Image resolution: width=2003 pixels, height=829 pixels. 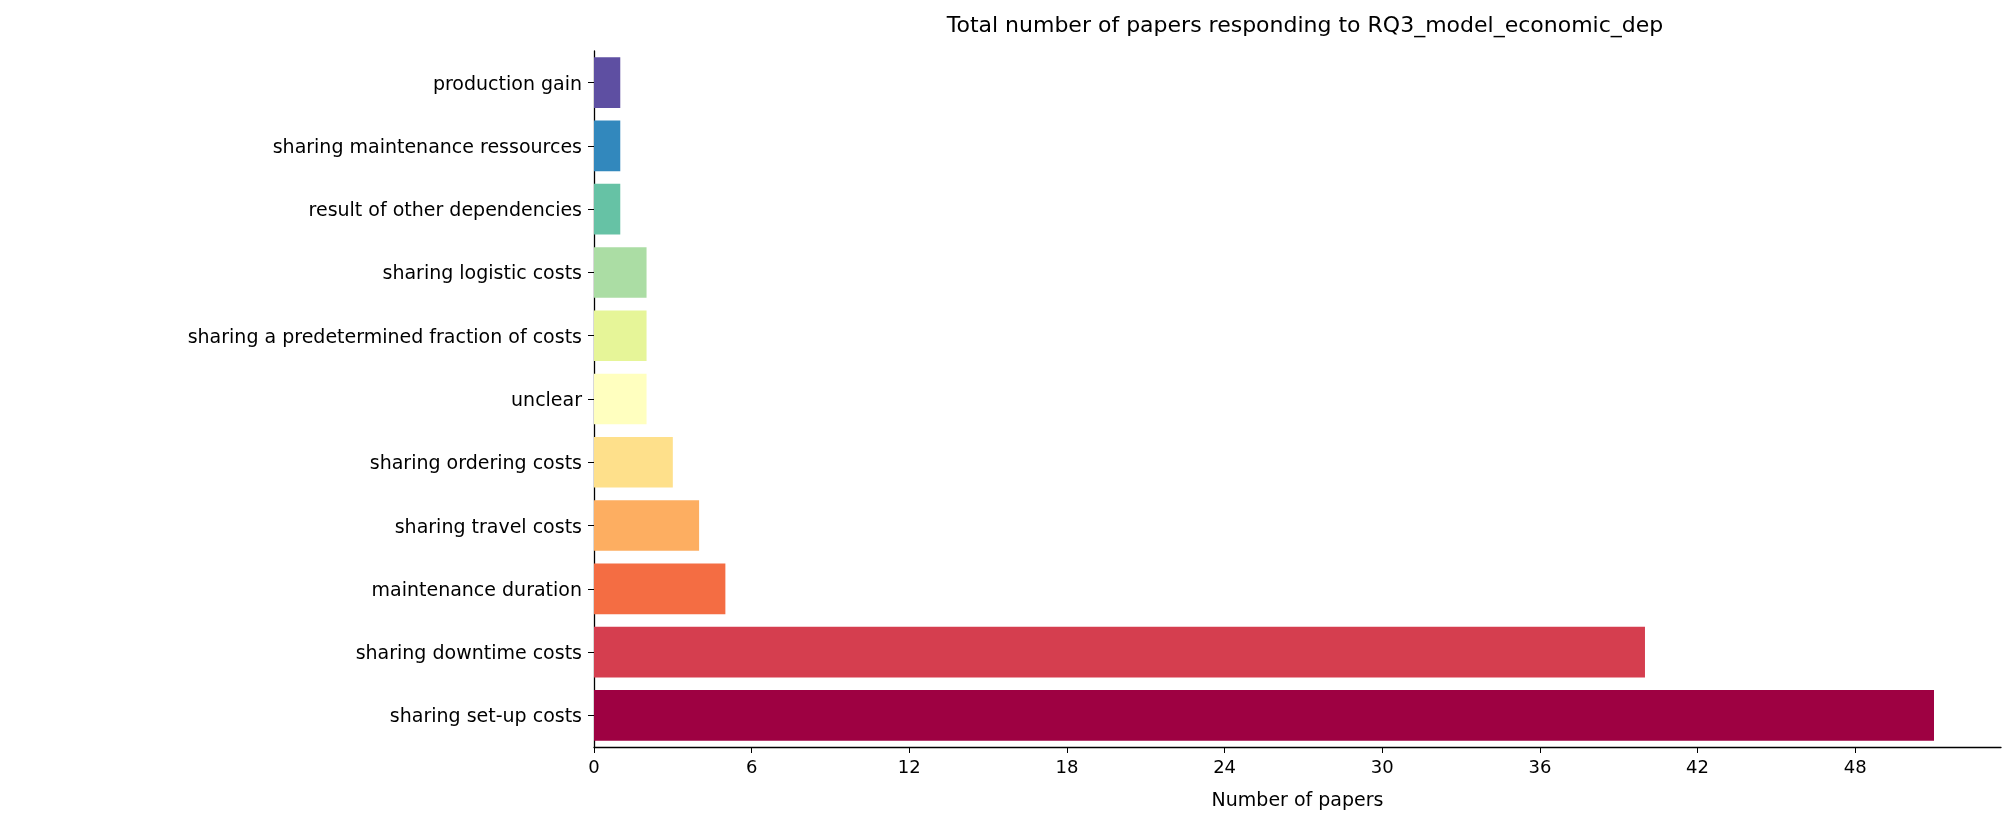 What do you see at coordinates (427, 145) in the screenshot?
I see `y-tick-label: sharing maintenance ressources` at bounding box center [427, 145].